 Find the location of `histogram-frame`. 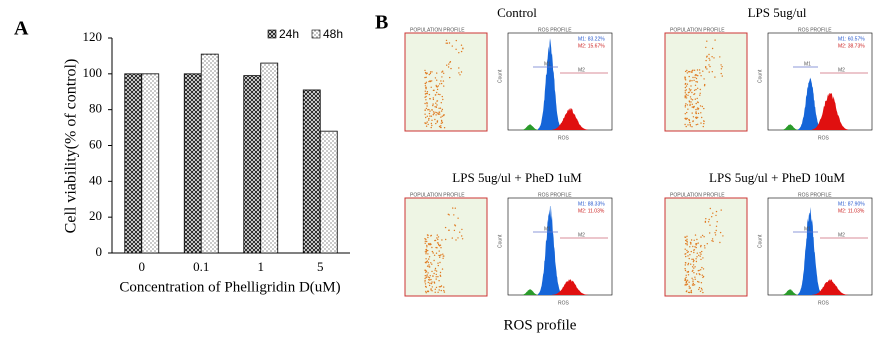

histogram-frame is located at coordinates (820, 246).